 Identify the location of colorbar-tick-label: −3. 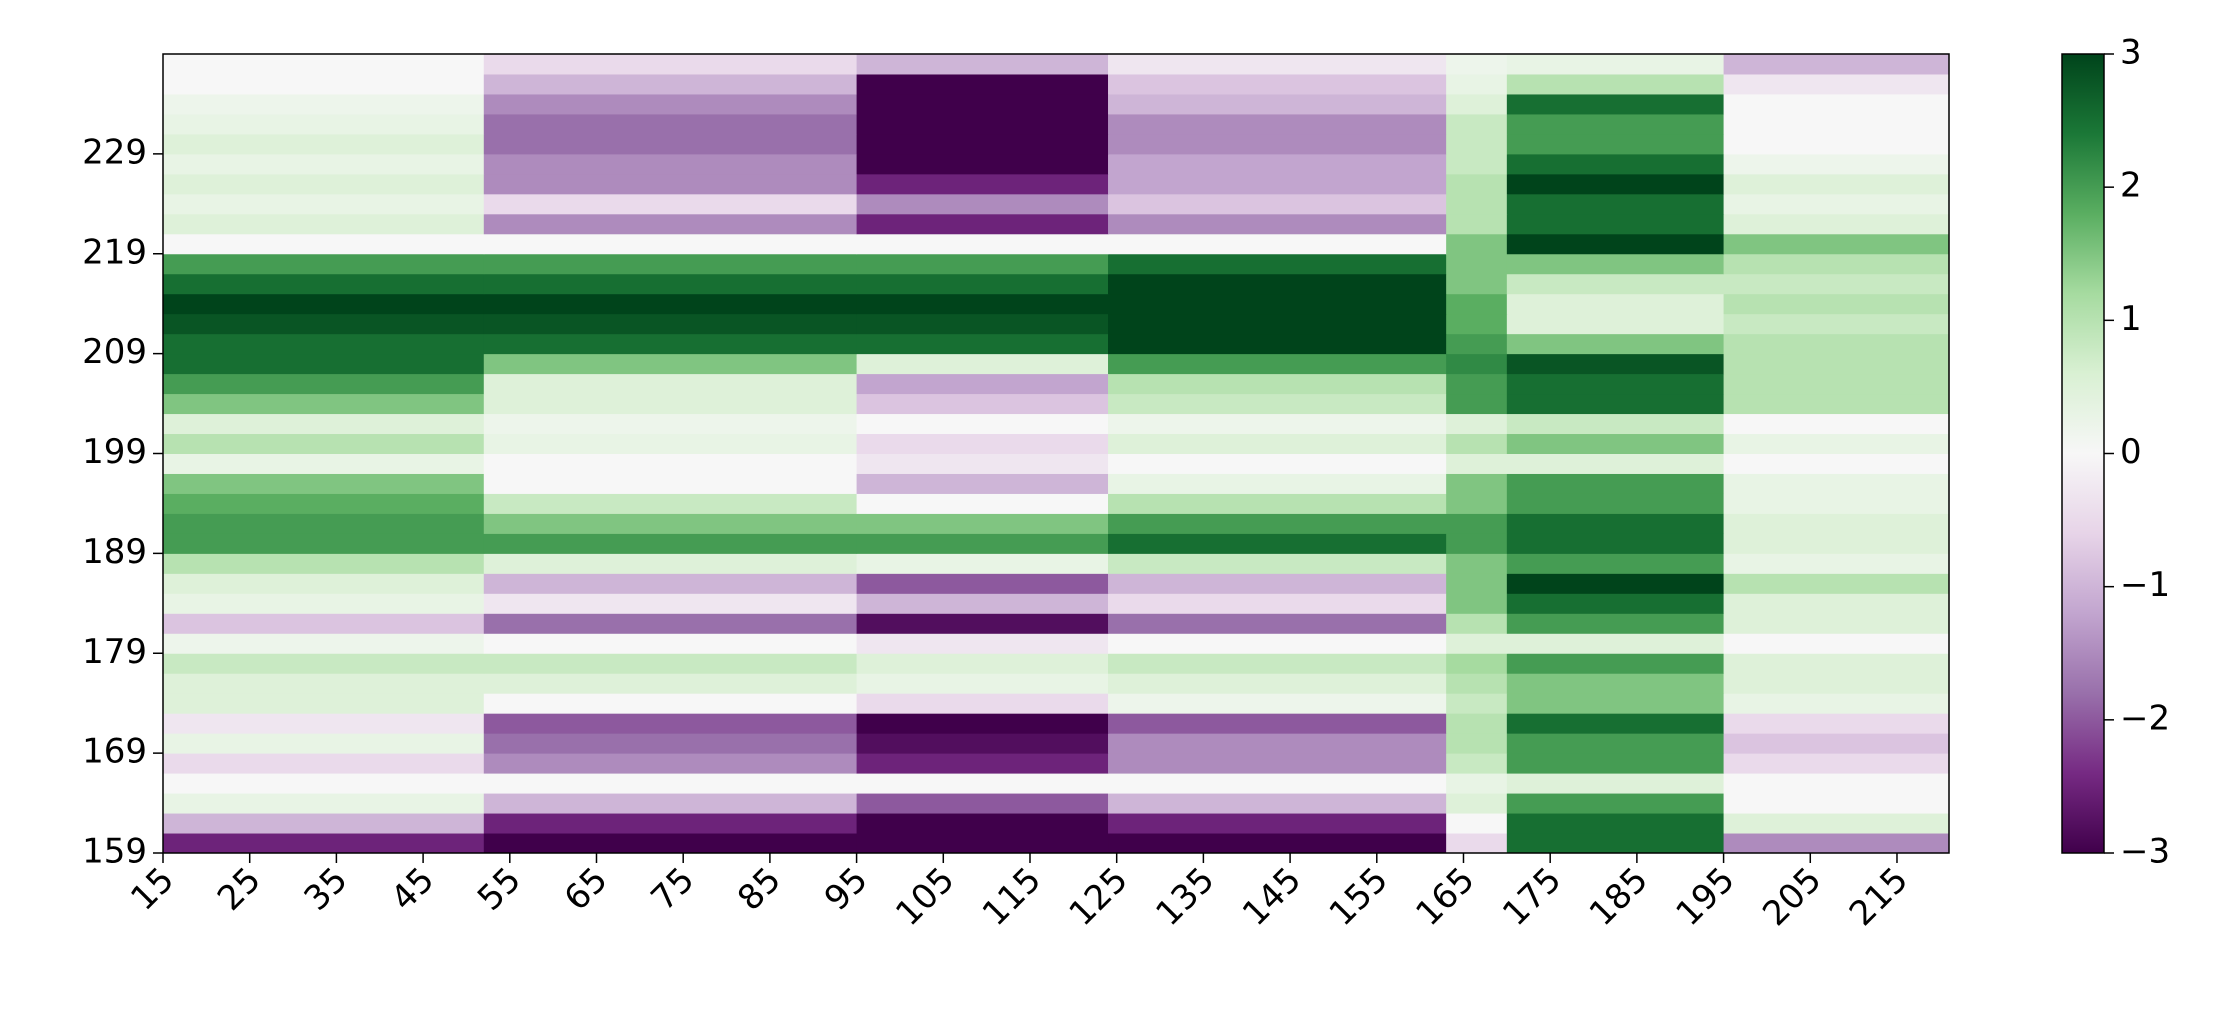
(2145, 852).